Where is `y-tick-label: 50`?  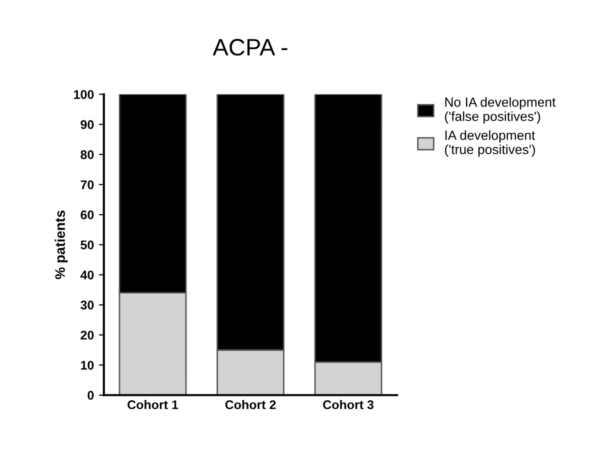
y-tick-label: 50 is located at coordinates (87, 245).